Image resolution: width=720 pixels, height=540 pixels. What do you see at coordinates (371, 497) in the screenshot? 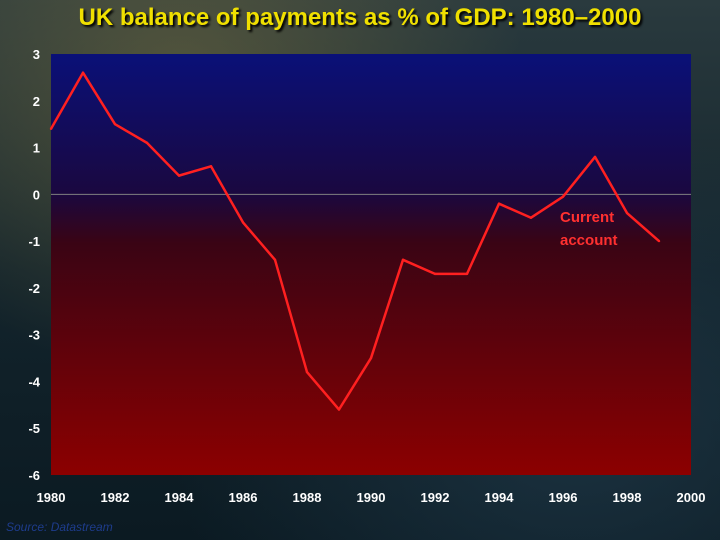
I see `x-tick-label: 1990` at bounding box center [371, 497].